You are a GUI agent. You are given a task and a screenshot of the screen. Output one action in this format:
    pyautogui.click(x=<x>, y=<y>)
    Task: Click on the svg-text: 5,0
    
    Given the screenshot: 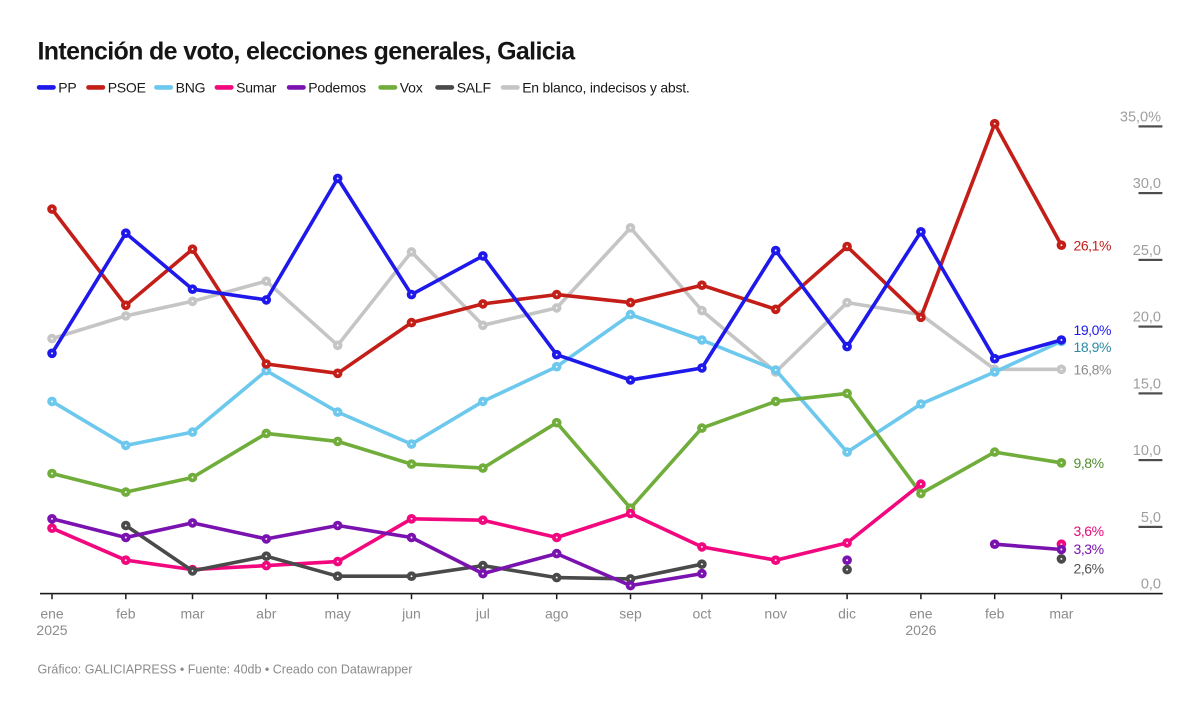 What is the action you would take?
    pyautogui.click(x=1151, y=518)
    